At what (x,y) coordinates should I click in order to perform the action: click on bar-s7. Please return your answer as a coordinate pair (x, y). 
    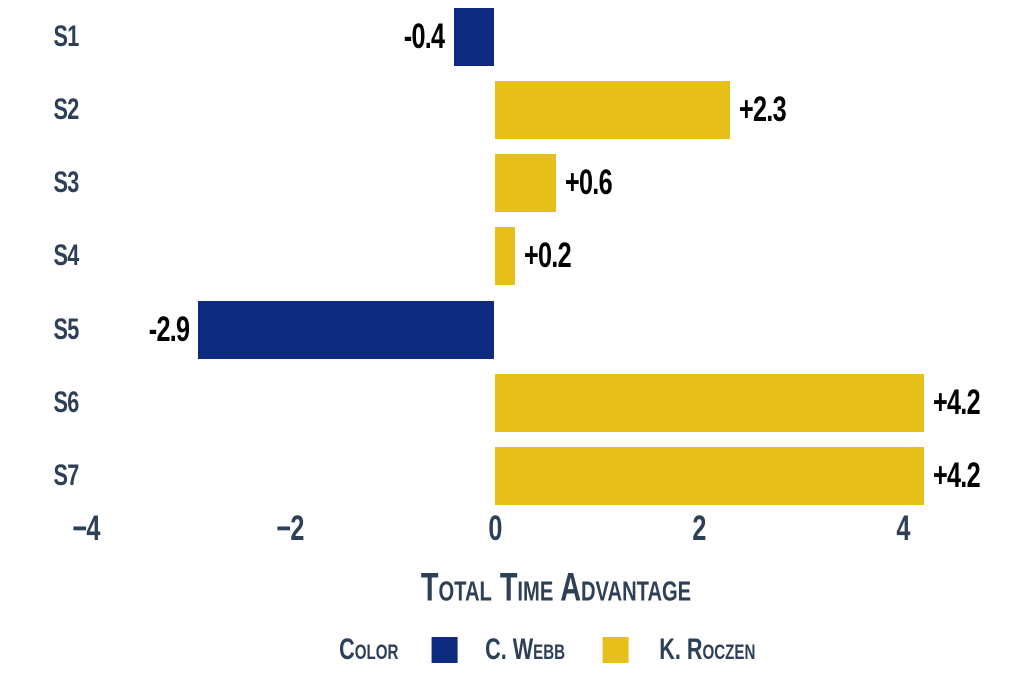
    Looking at the image, I should click on (709, 476).